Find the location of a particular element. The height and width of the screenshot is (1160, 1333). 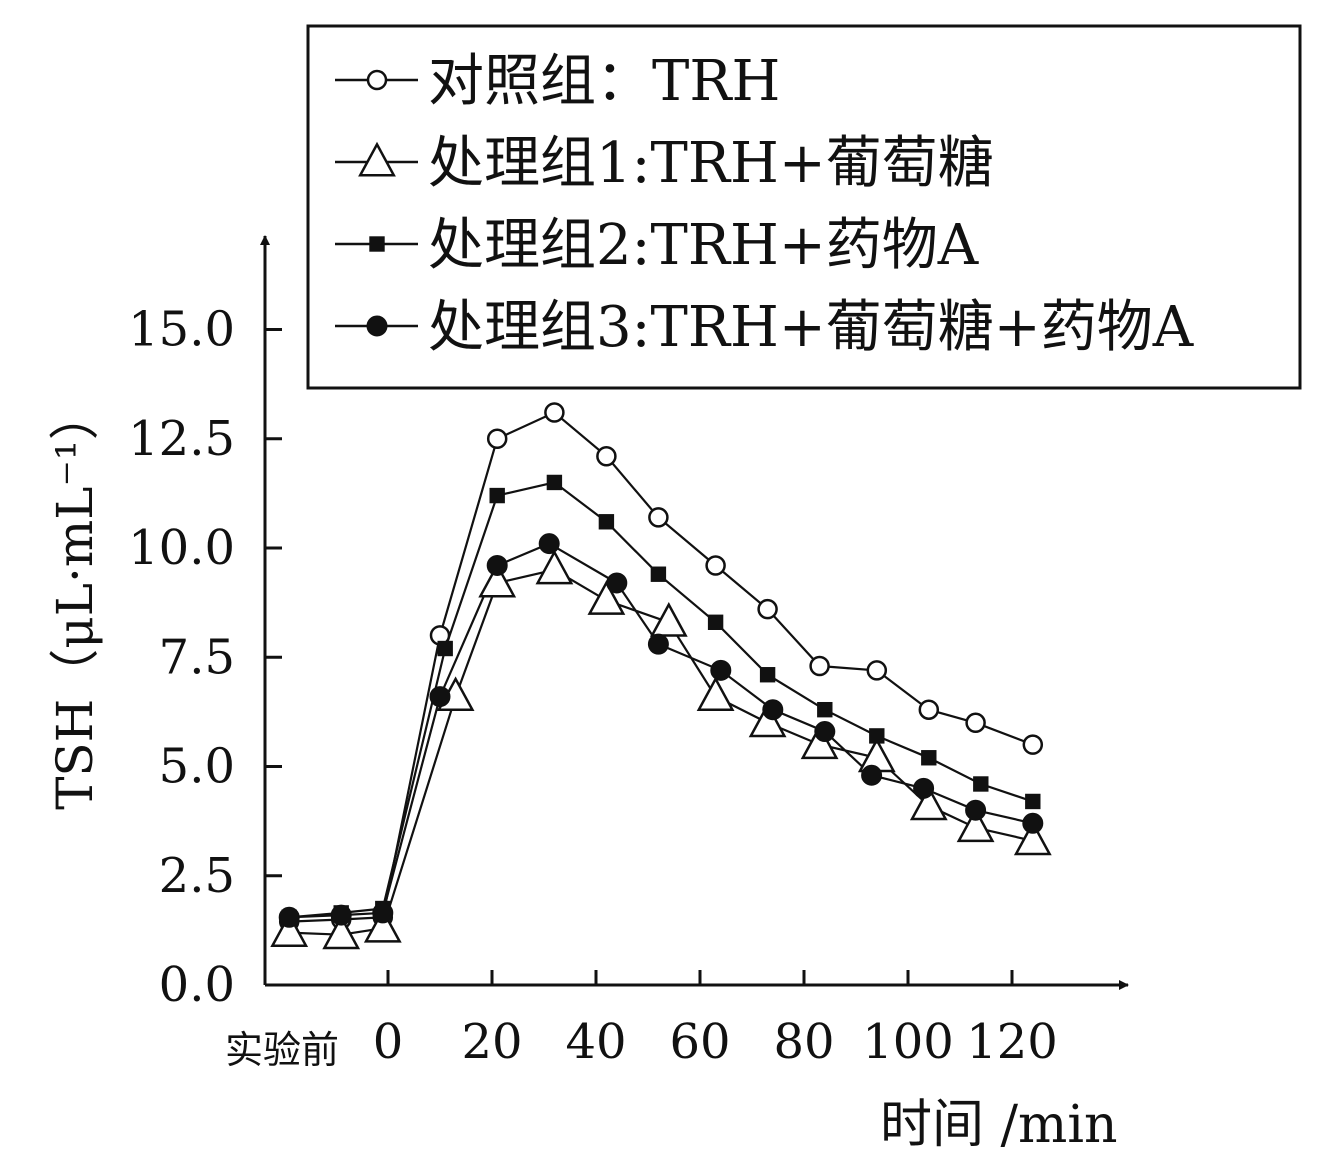

x-tick-label: 实验前 is located at coordinates (282, 1050).